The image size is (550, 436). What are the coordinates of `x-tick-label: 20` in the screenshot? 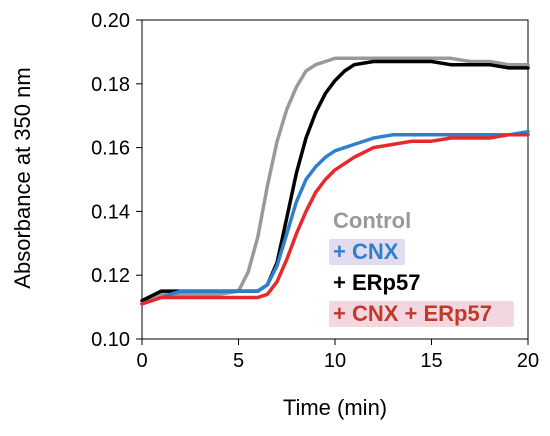 It's located at (528, 361).